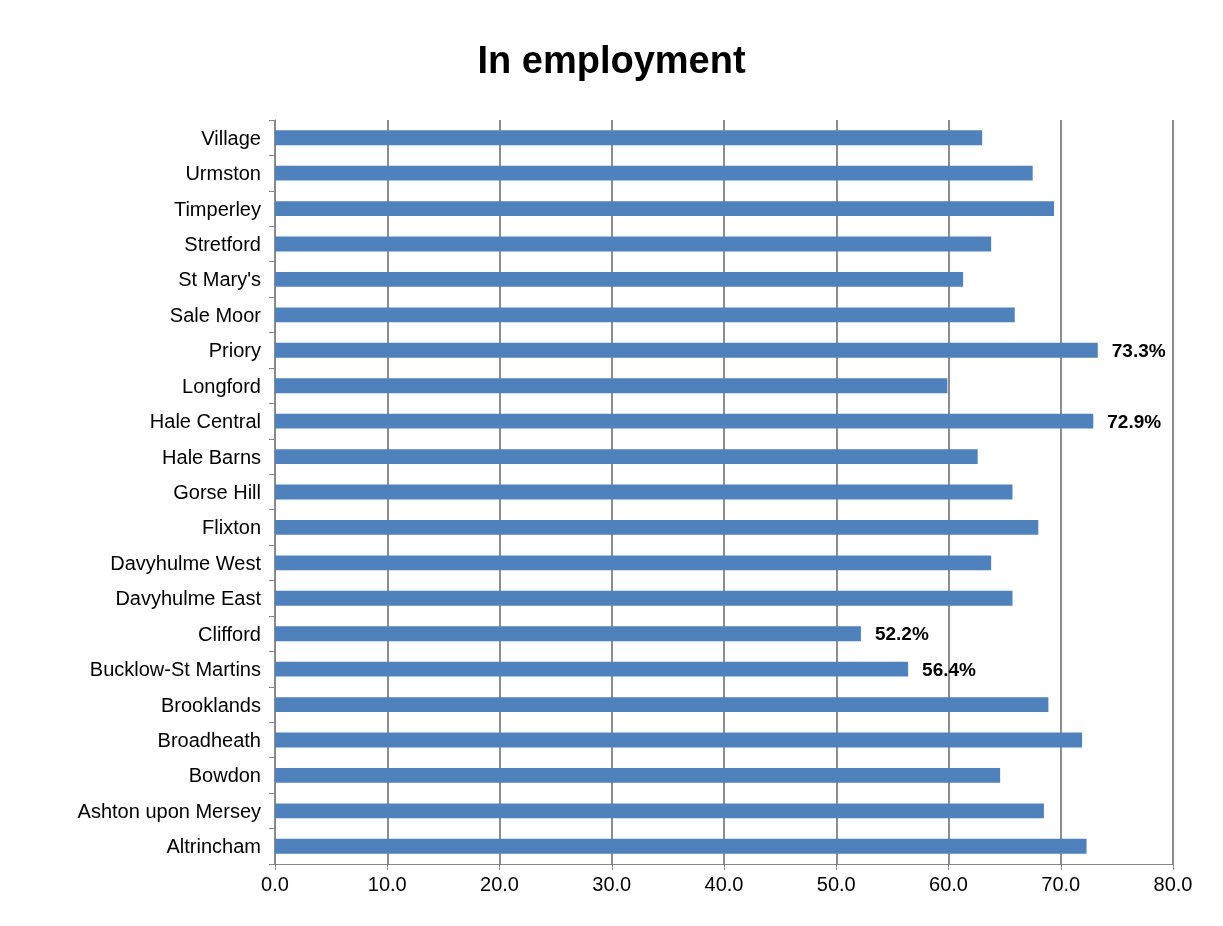 The width and height of the screenshot is (1223, 926). I want to click on x-tick-label: 40.0, so click(724, 884).